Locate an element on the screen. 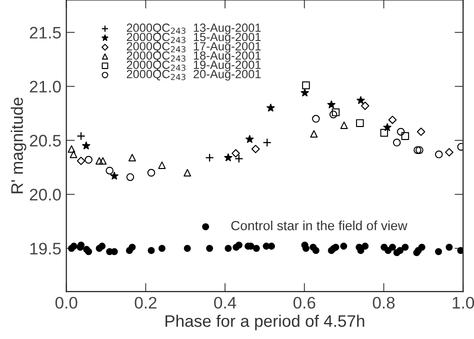  legend-label: 2000QC$_{243}$ 19-Aug-2001 is located at coordinates (193, 66).